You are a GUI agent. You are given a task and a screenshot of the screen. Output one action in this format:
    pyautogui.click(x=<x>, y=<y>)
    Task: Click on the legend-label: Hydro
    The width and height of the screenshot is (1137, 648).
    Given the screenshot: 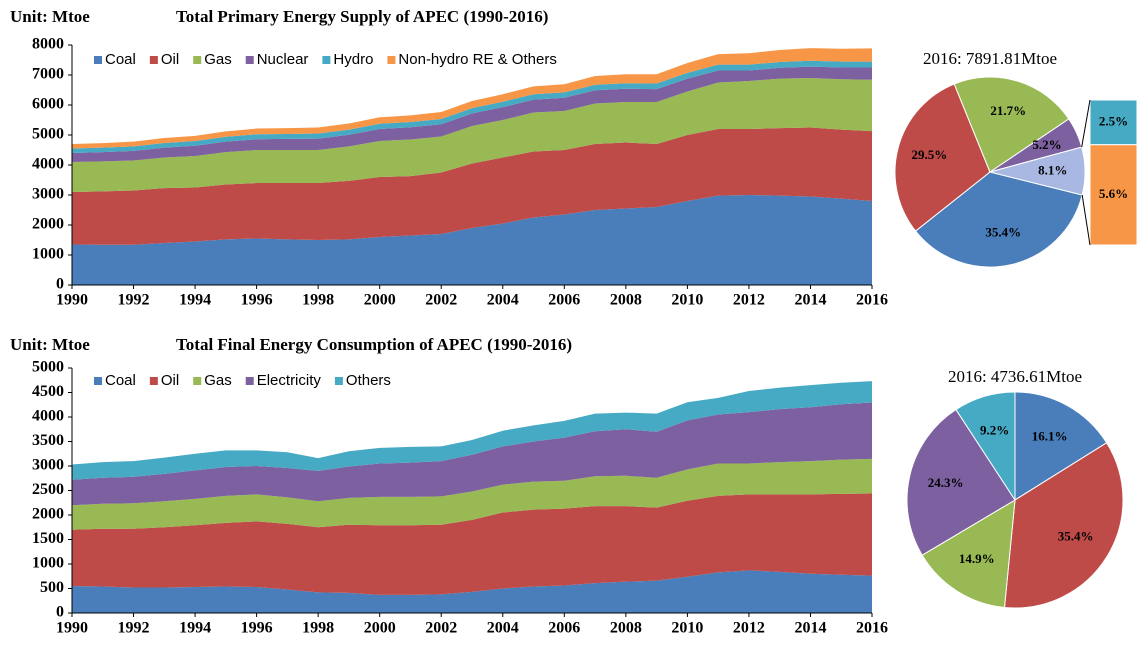 What is the action you would take?
    pyautogui.click(x=353, y=59)
    